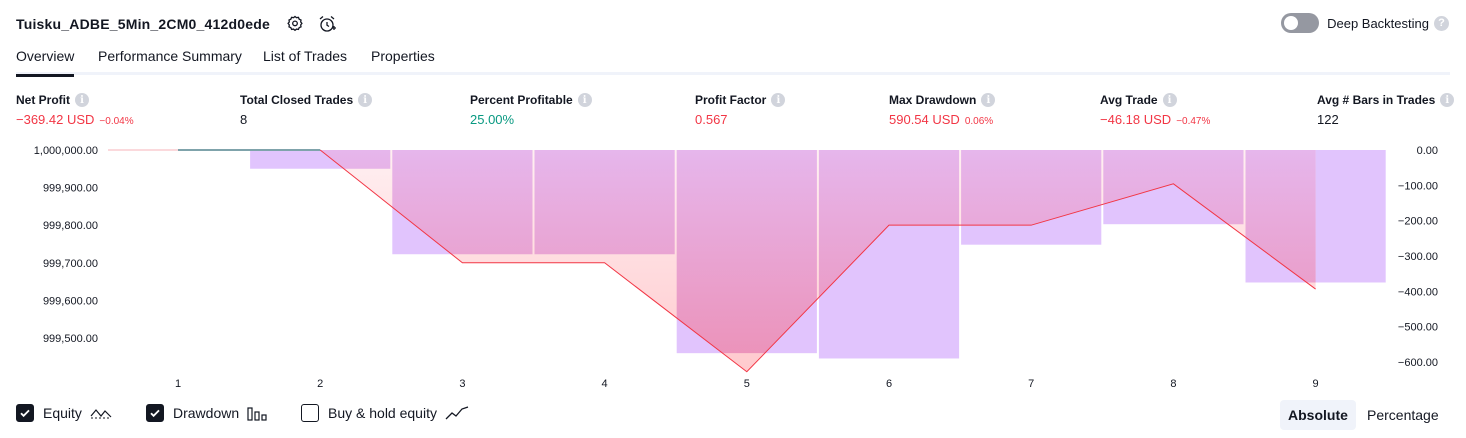 The height and width of the screenshot is (438, 1466). Describe the element at coordinates (924, 119) in the screenshot. I see `metric-value: 590.54 USD` at that location.